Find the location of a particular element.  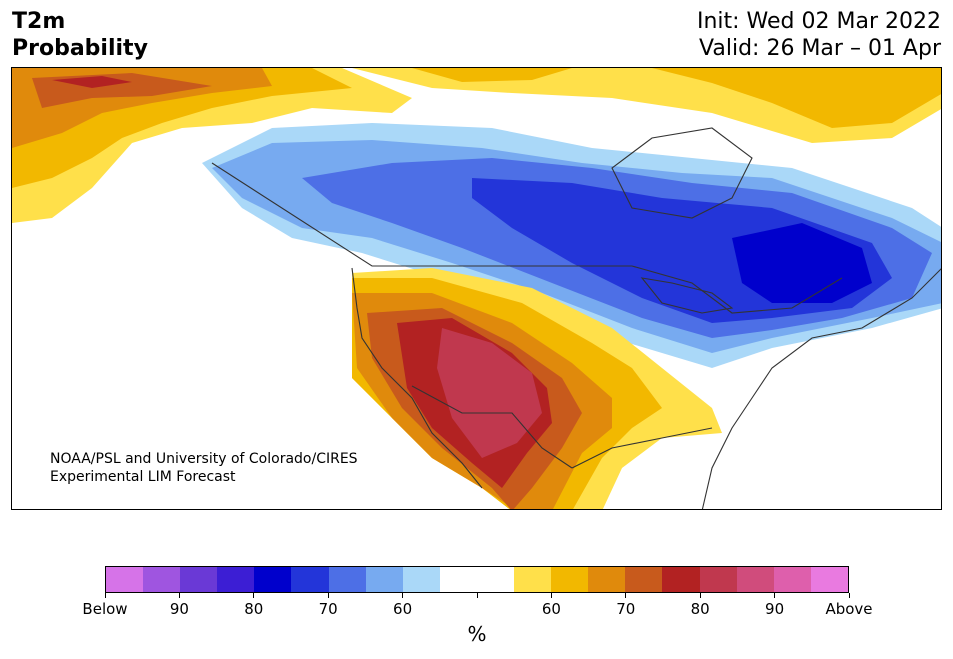

credit-line-2: Experimental LIM Forecast is located at coordinates (143, 477).